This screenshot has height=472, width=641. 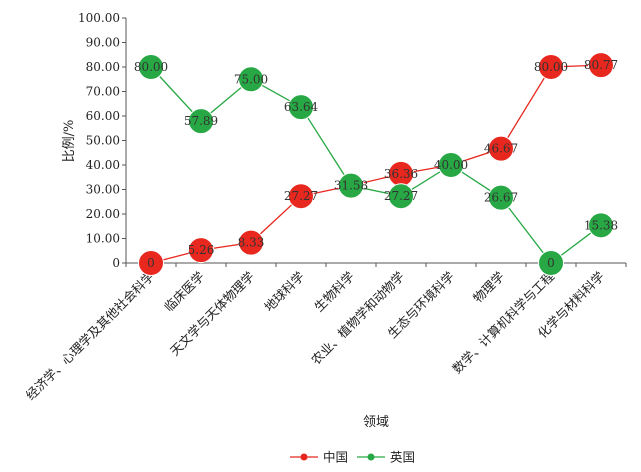 I want to click on data-label: 15.38, so click(x=601, y=225).